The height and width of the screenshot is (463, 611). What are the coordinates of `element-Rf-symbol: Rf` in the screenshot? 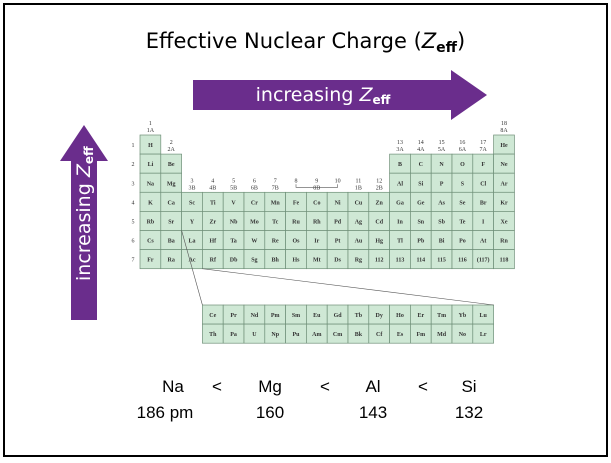 It's located at (213, 261).